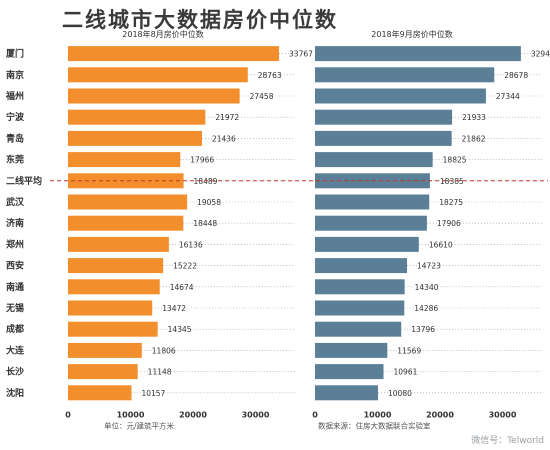 The image size is (550, 450). Describe the element at coordinates (227, 117) in the screenshot. I see `value-label: 21972` at that location.